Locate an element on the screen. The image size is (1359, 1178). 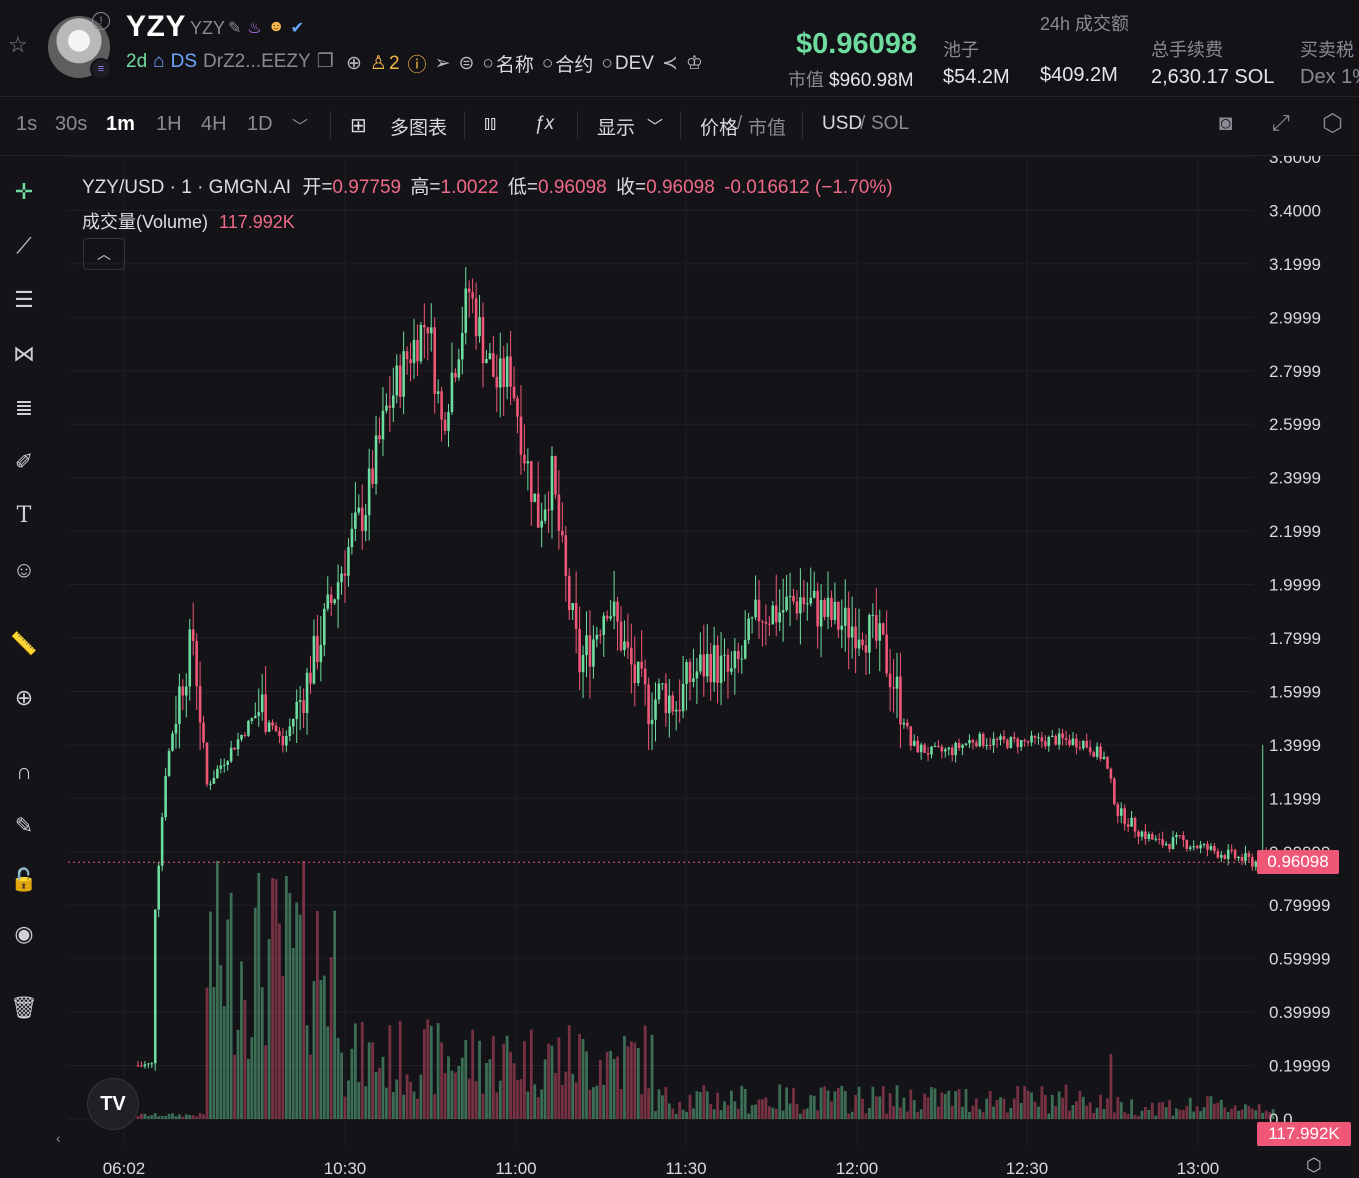
collapse-legend-button: ︿ is located at coordinates (104, 254).